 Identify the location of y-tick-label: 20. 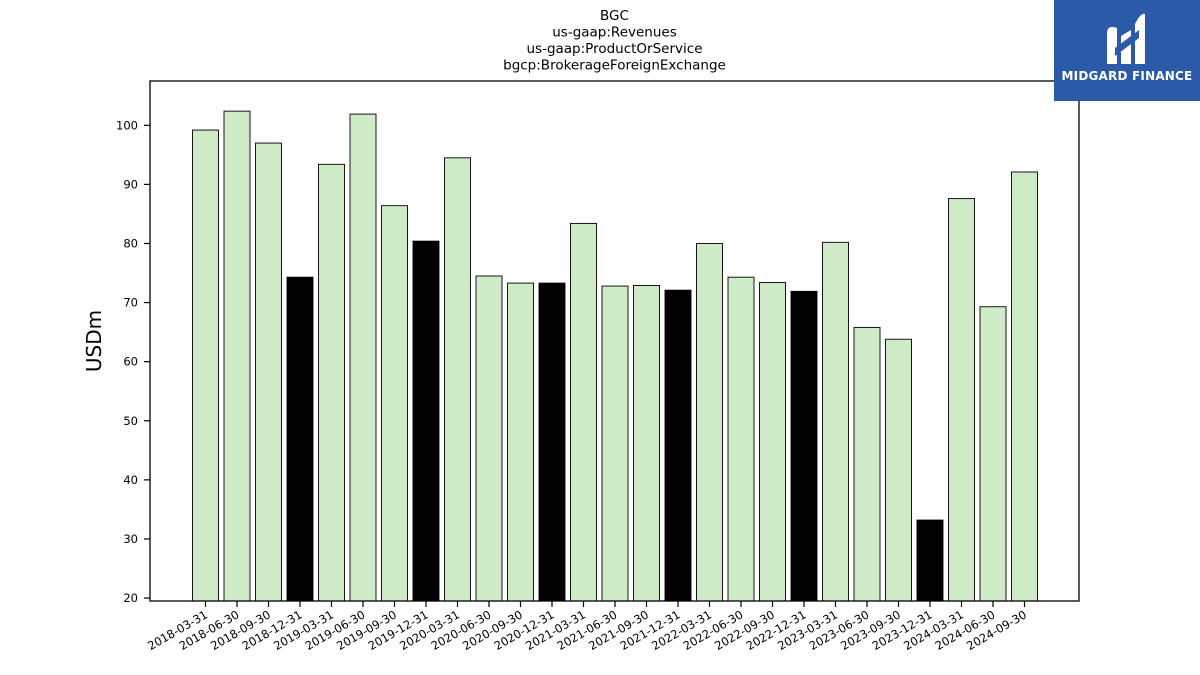
(130, 598).